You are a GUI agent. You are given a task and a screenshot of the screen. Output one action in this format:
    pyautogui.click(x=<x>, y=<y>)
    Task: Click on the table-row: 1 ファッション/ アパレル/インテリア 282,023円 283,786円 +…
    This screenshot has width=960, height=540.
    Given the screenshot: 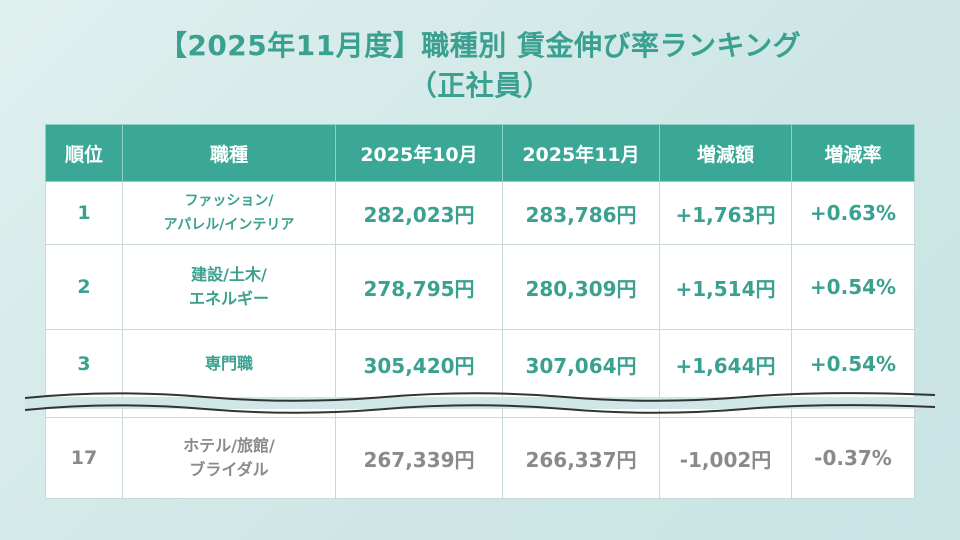 What is the action you would take?
    pyautogui.click(x=480, y=213)
    